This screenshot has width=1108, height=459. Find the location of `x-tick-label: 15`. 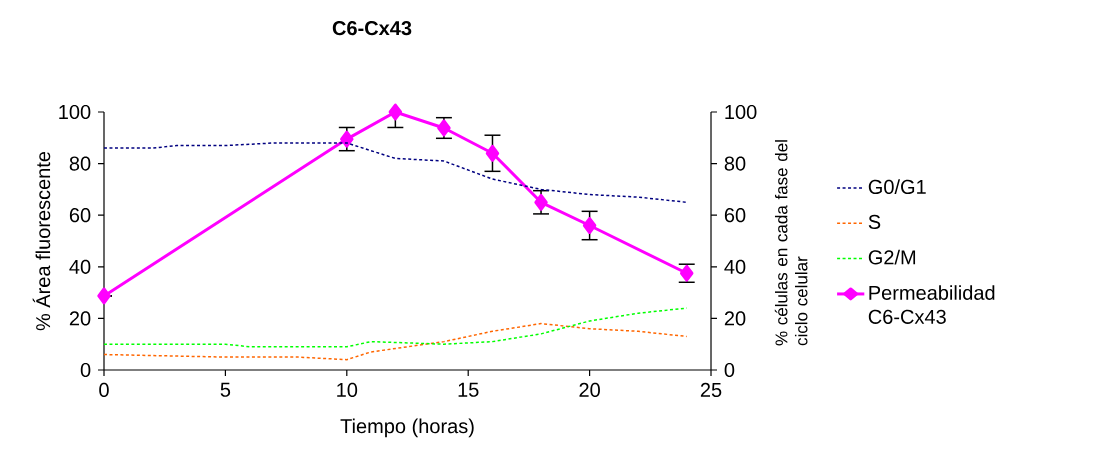

x-tick-label: 15 is located at coordinates (468, 389).